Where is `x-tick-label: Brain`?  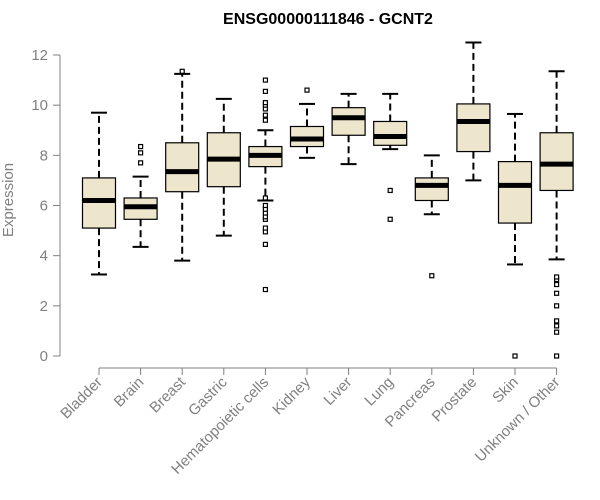 x-tick-label: Brain is located at coordinates (129, 392).